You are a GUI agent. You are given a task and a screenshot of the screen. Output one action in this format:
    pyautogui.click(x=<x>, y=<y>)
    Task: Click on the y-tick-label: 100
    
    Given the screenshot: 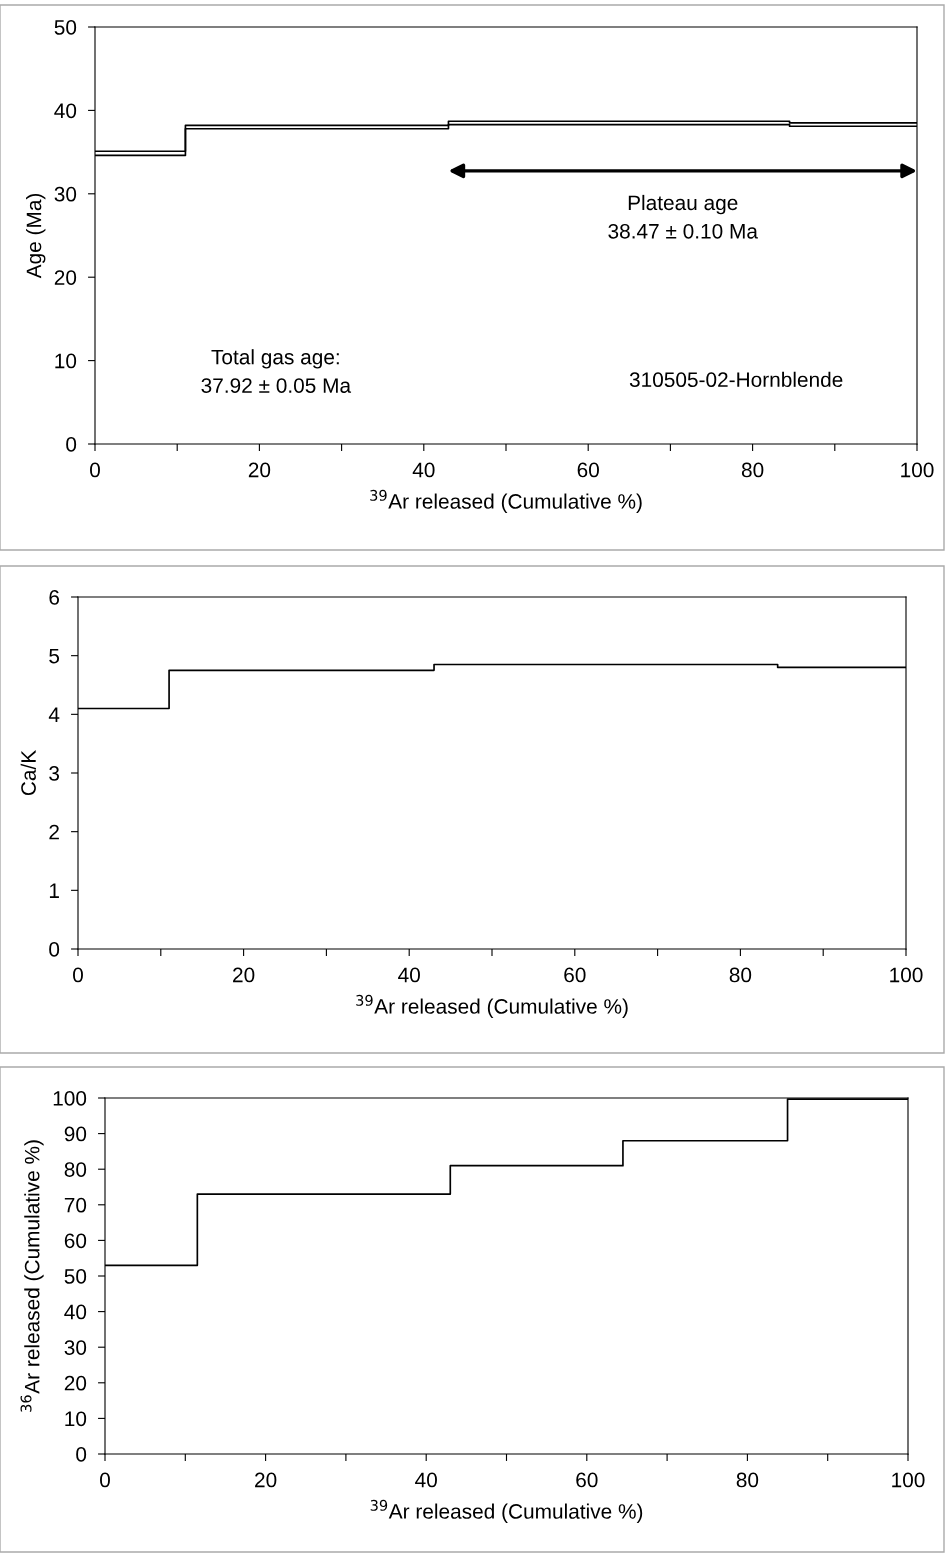 What is the action you would take?
    pyautogui.click(x=70, y=1098)
    